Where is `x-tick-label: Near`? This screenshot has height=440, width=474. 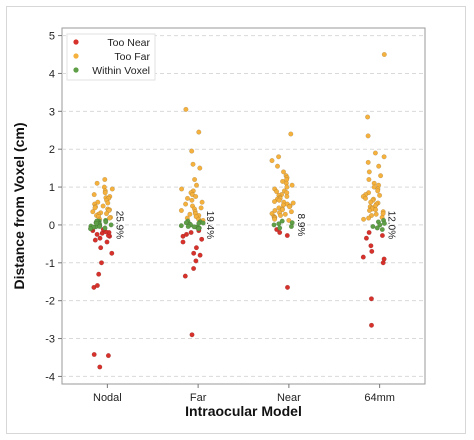
x-tick-label: Near is located at coordinates (289, 398).